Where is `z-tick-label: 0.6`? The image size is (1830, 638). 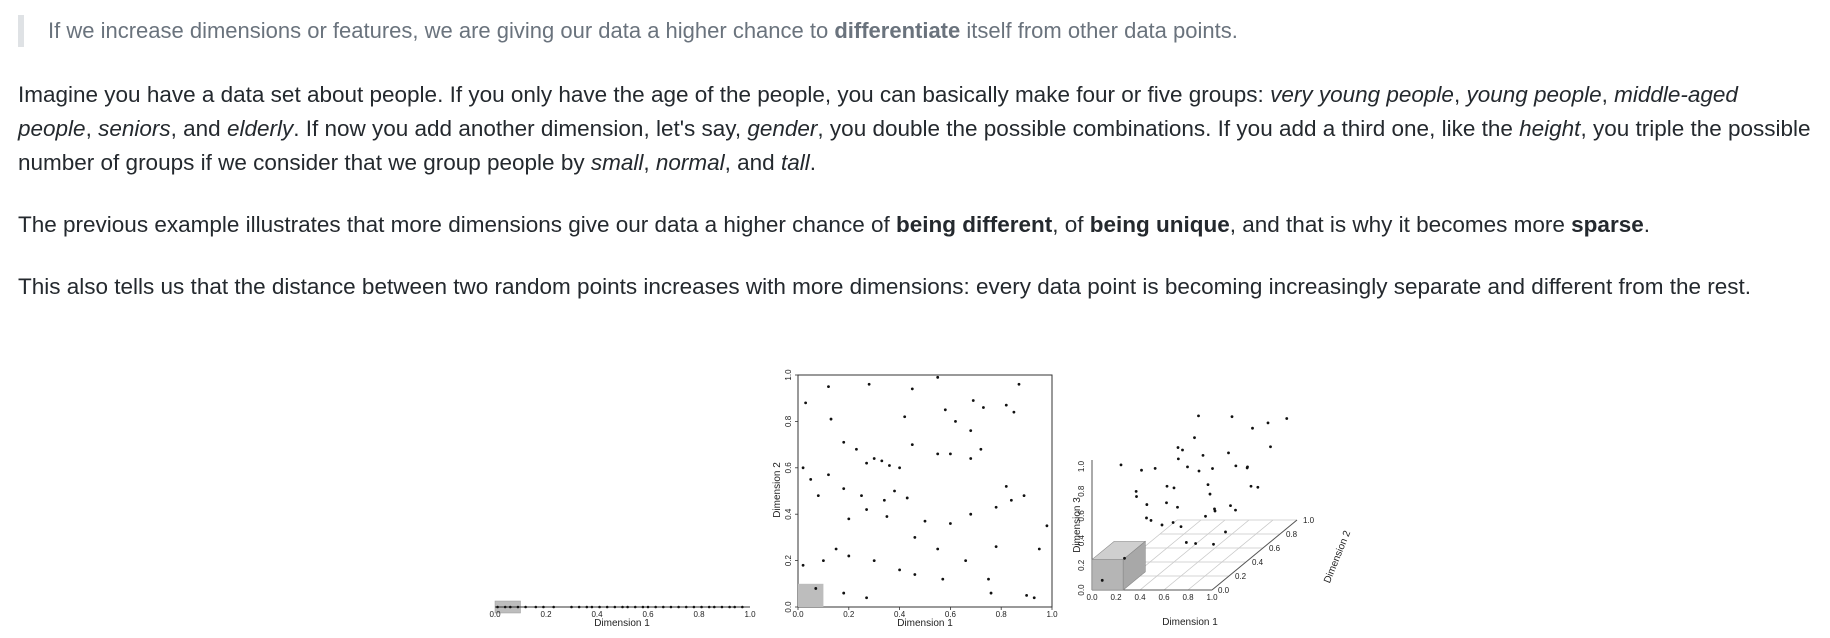 z-tick-label: 0.6 is located at coordinates (1275, 548).